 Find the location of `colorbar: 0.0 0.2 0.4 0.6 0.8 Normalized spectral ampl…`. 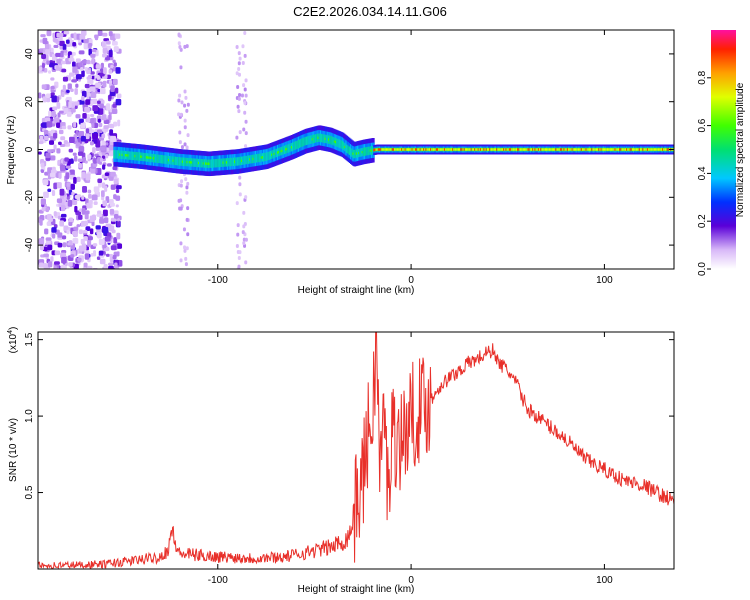

colorbar: 0.0 0.2 0.4 0.6 0.8 Normalized spectral ampl… is located at coordinates (721, 153).